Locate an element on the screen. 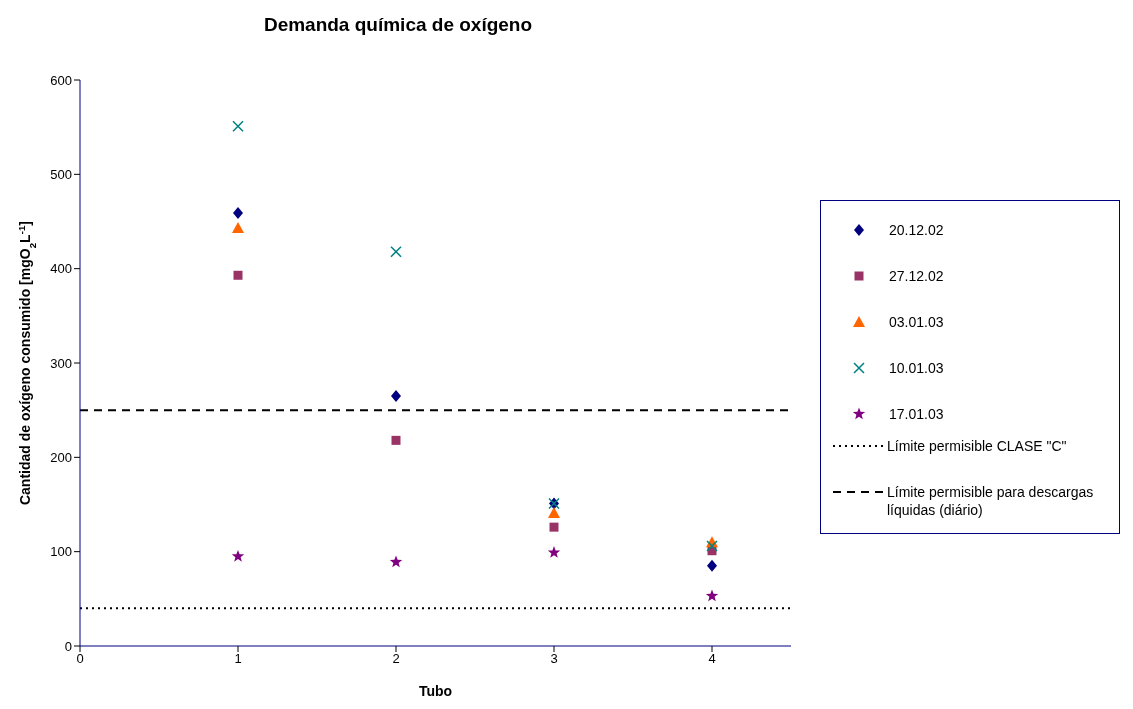 Image resolution: width=1133 pixels, height=709 pixels. legend-label: 17.01.03 is located at coordinates (916, 414).